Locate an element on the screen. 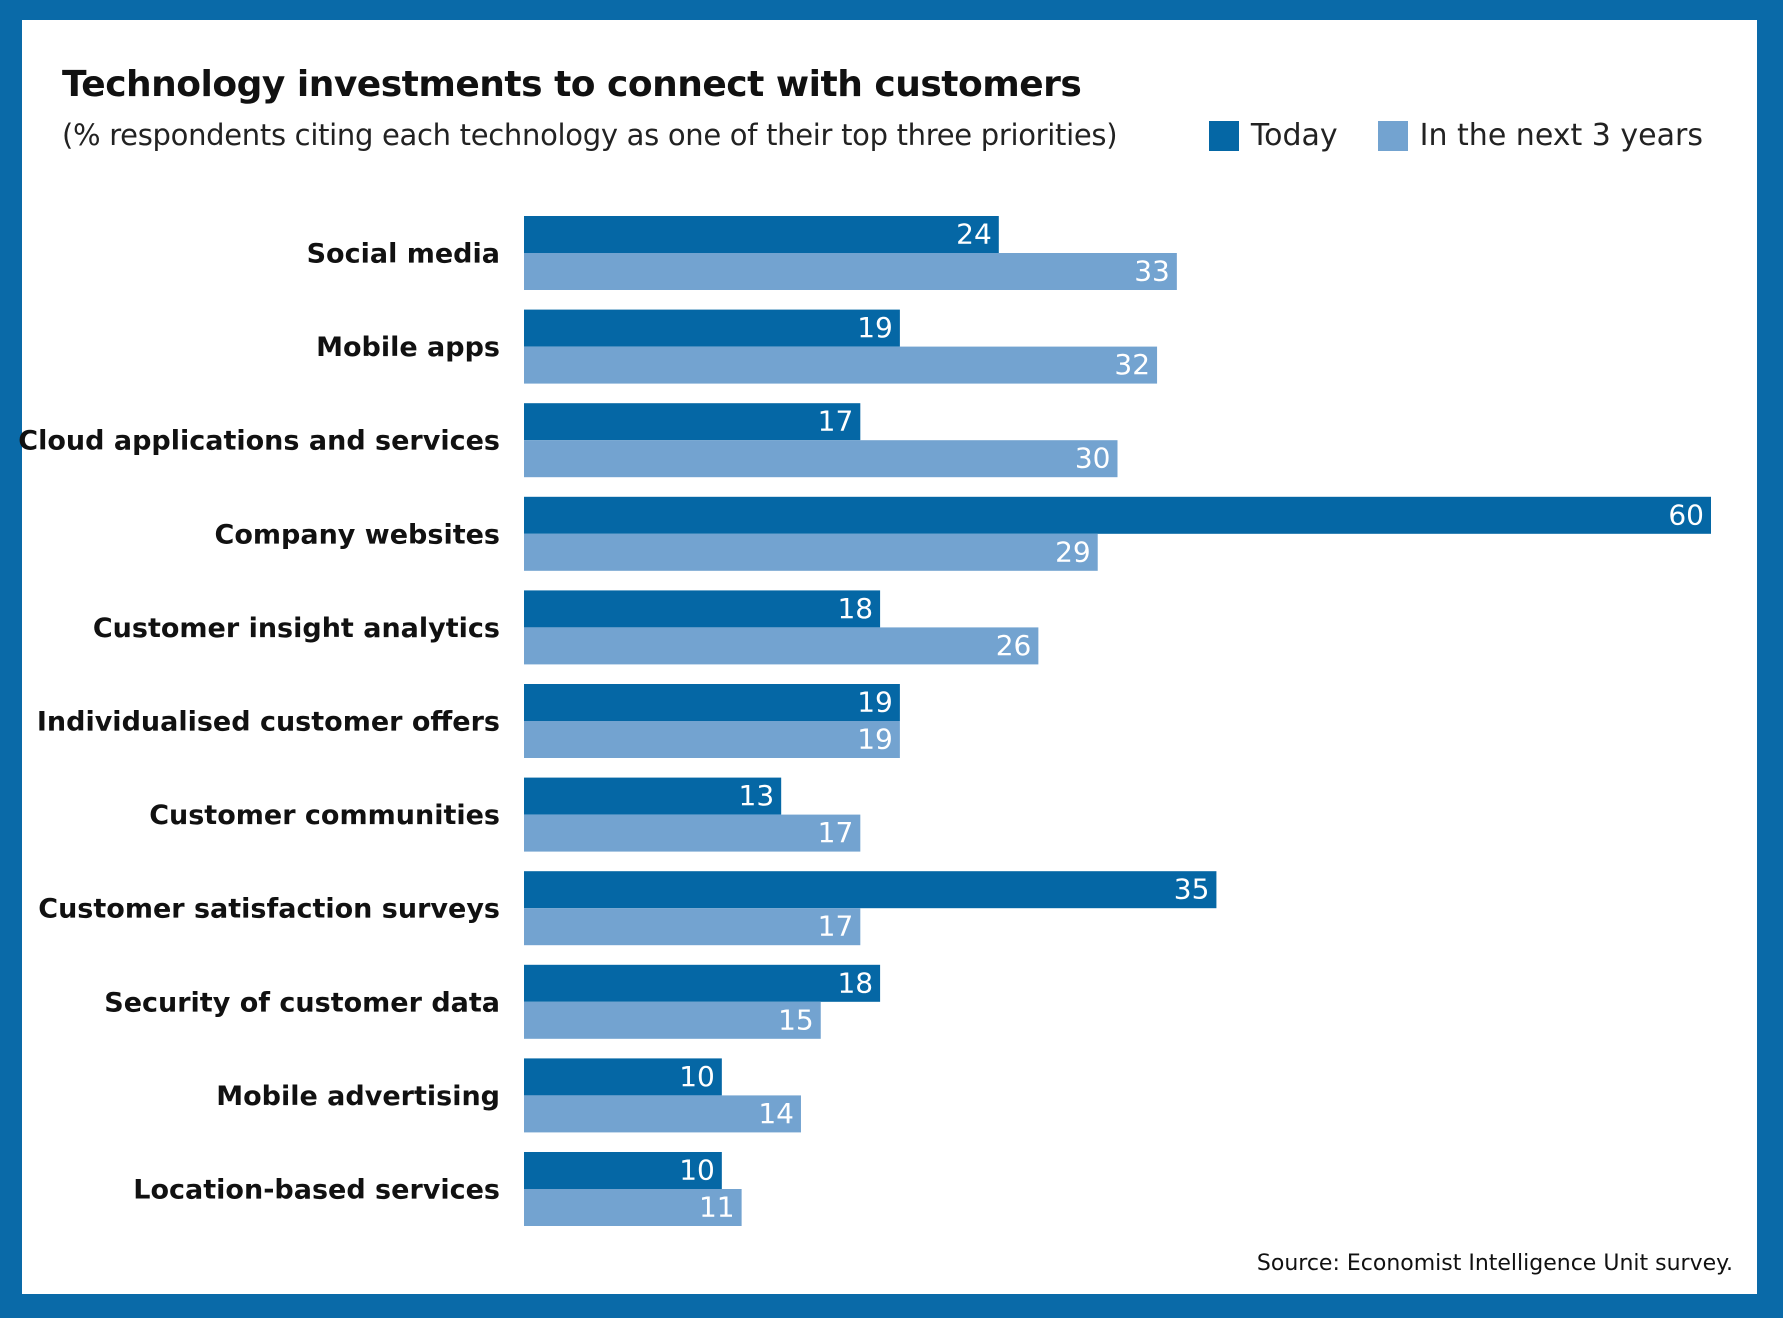  bar-in-the-next-3-years-individualised-customer-offers is located at coordinates (712, 739).